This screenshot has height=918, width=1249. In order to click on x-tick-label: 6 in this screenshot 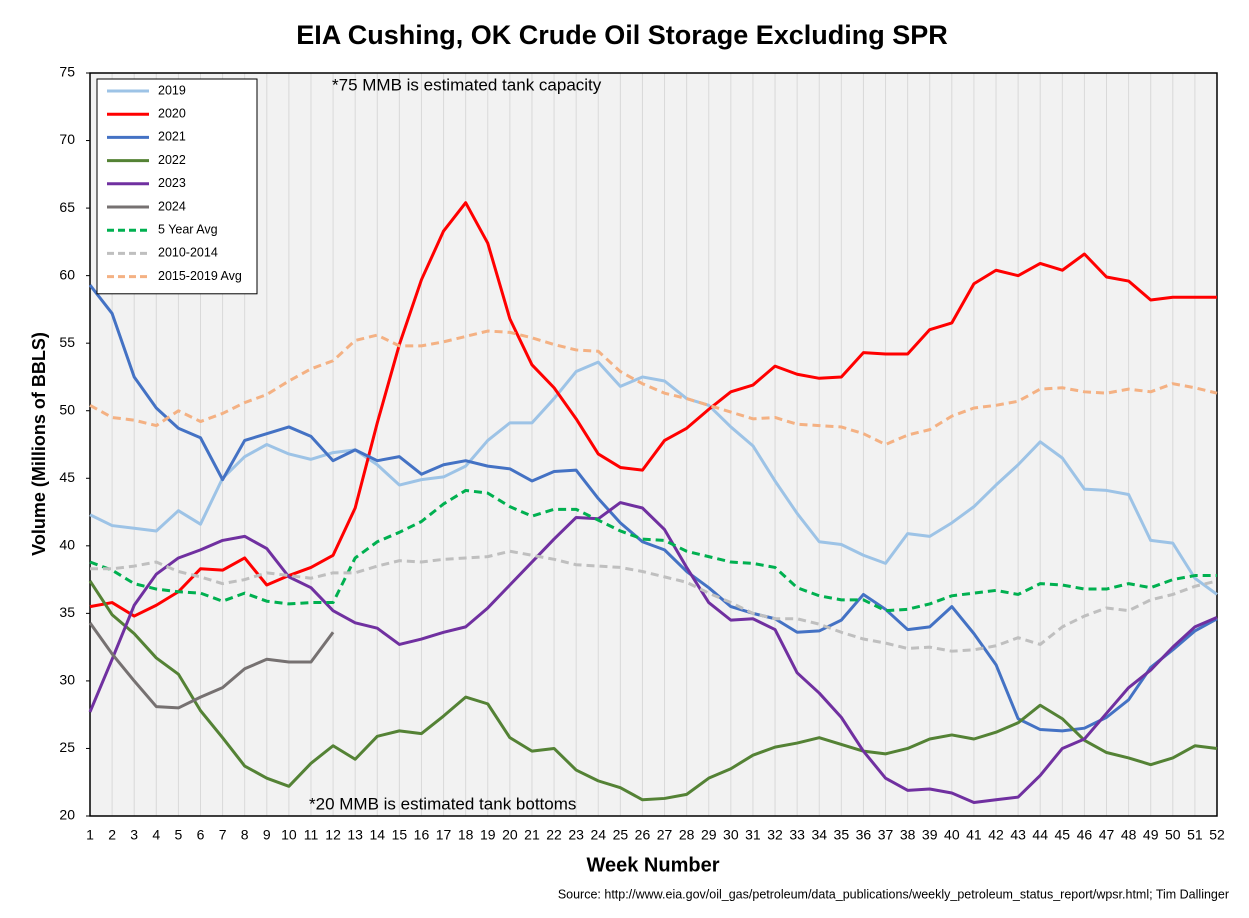, I will do `click(201, 835)`.